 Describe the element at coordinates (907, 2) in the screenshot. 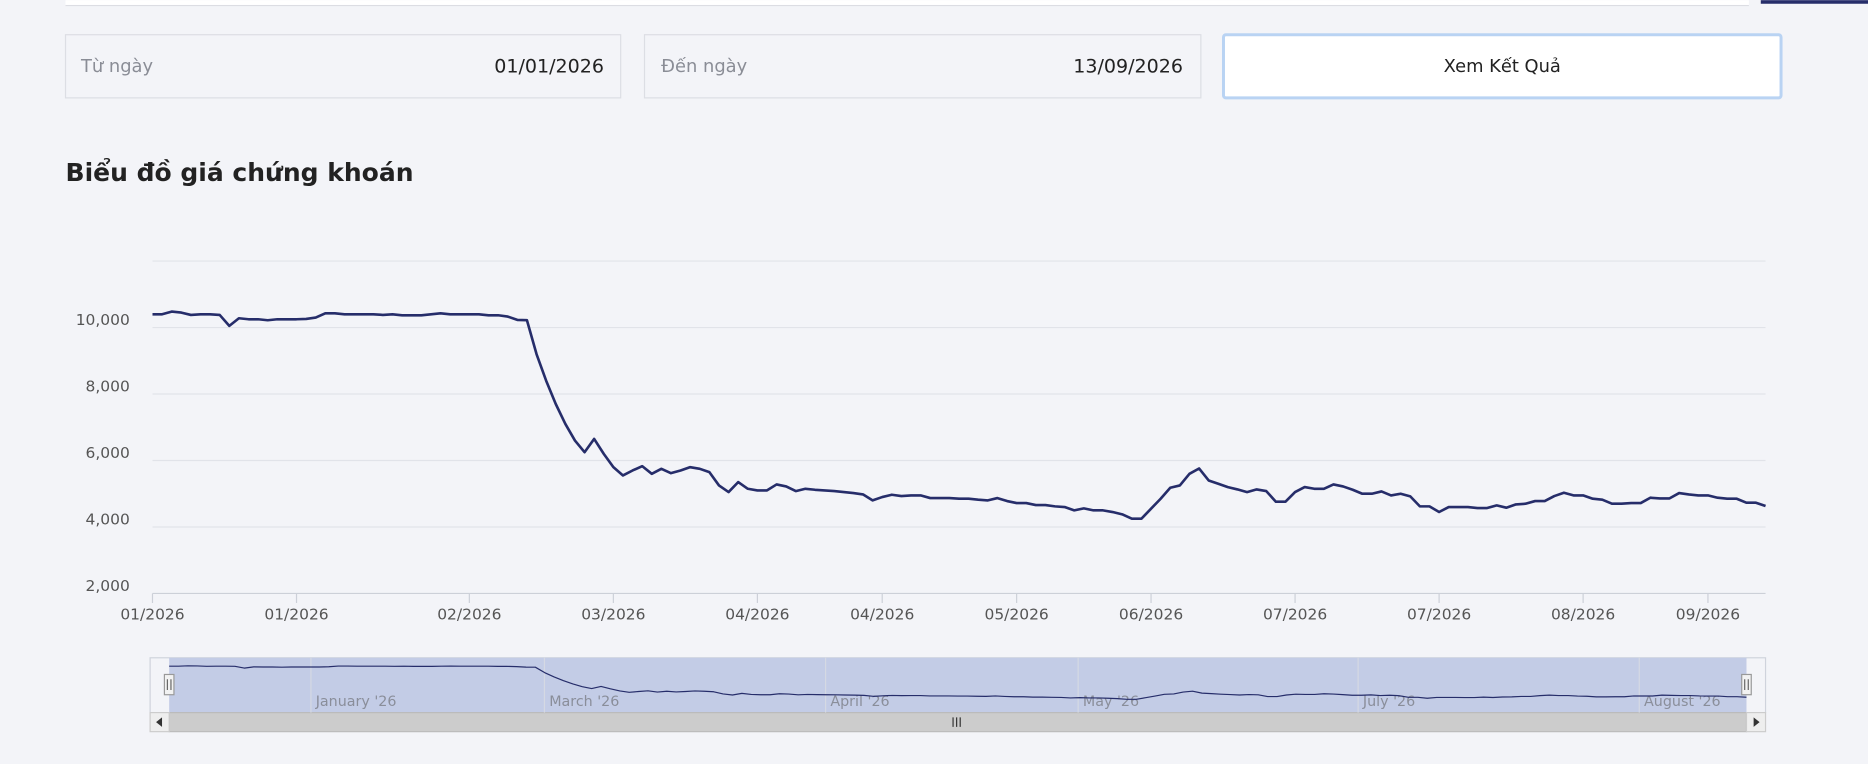

I see `top-bar` at that location.